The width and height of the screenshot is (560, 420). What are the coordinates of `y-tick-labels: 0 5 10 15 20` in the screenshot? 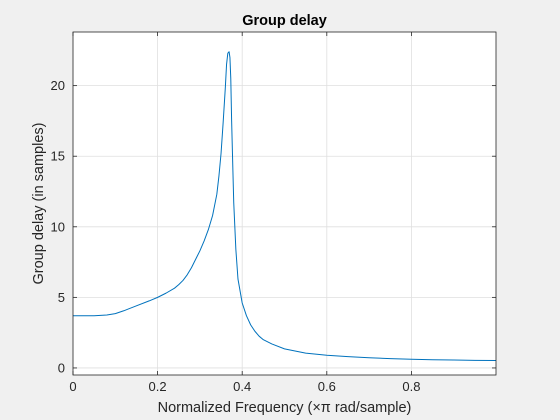 It's located at (58, 226).